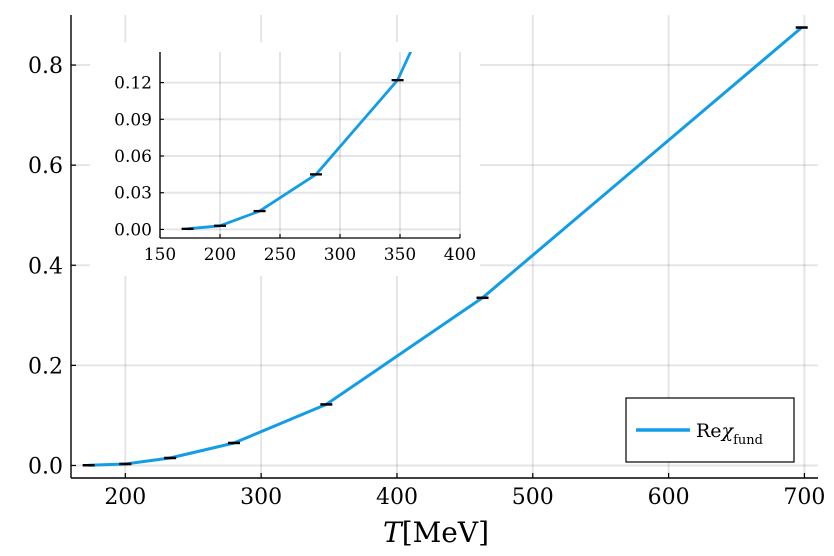  What do you see at coordinates (133, 194) in the screenshot?
I see `inset-y-tick-label: 0.03` at bounding box center [133, 194].